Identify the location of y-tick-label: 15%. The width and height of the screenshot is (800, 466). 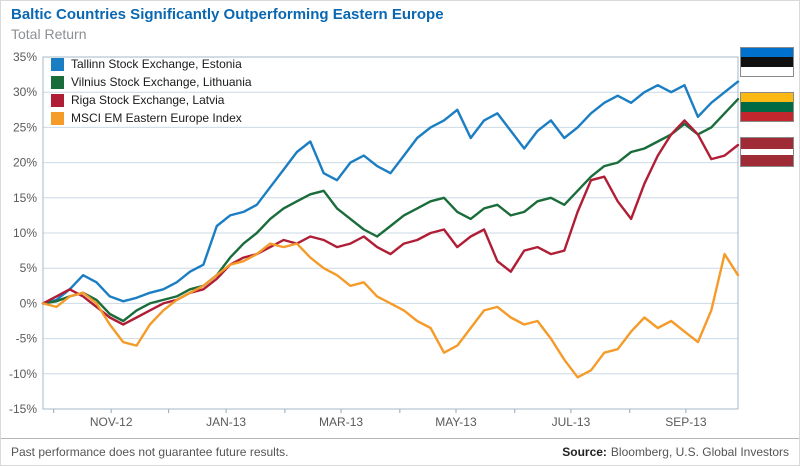
(25, 198).